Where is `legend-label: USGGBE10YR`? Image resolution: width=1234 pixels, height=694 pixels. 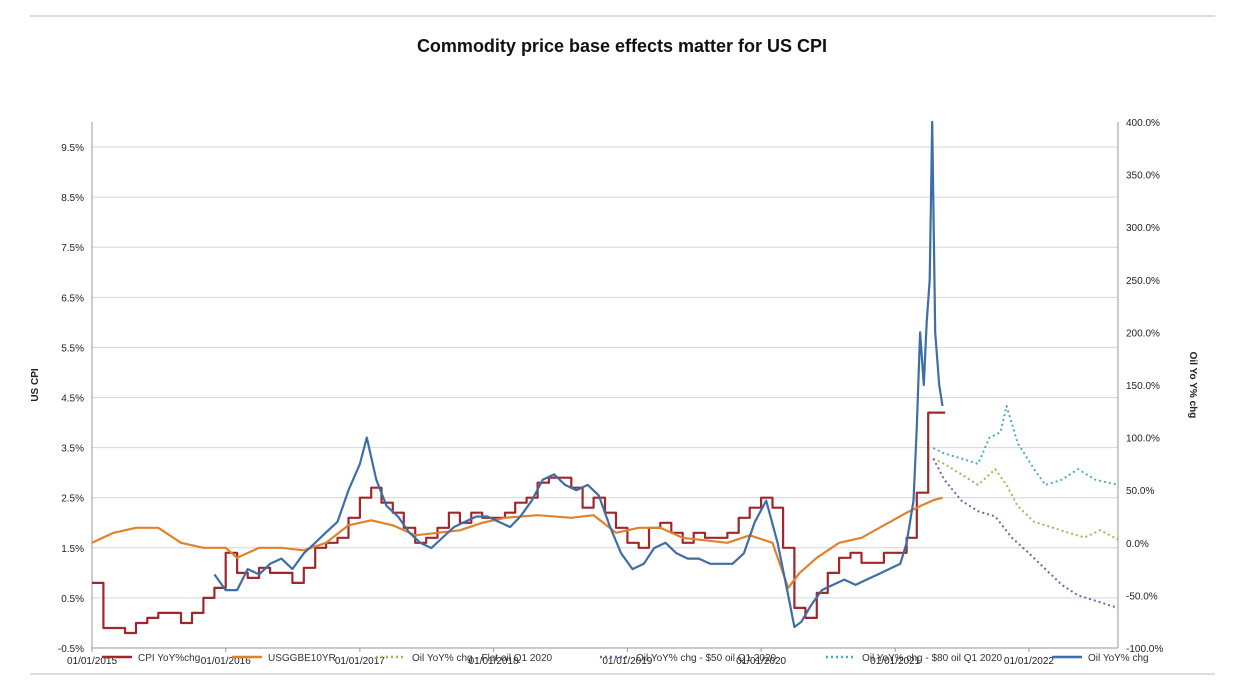
legend-label: USGGBE10YR is located at coordinates (302, 658).